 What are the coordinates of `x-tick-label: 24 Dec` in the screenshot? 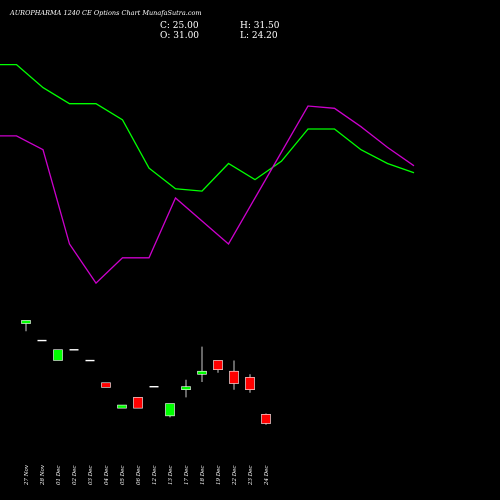 It's located at (267, 476).